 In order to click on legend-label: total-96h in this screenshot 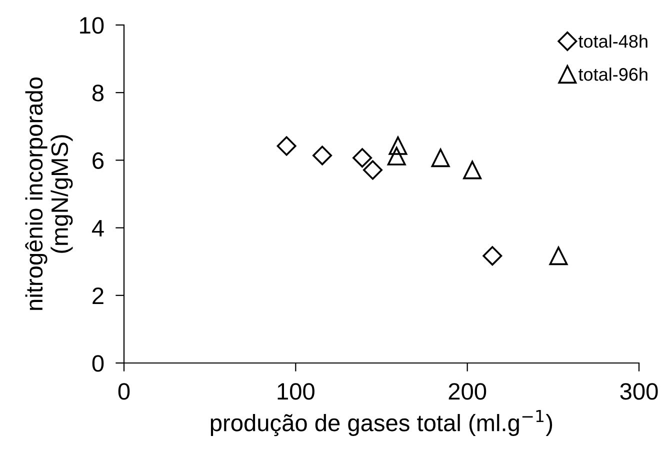, I will do `click(613, 74)`.